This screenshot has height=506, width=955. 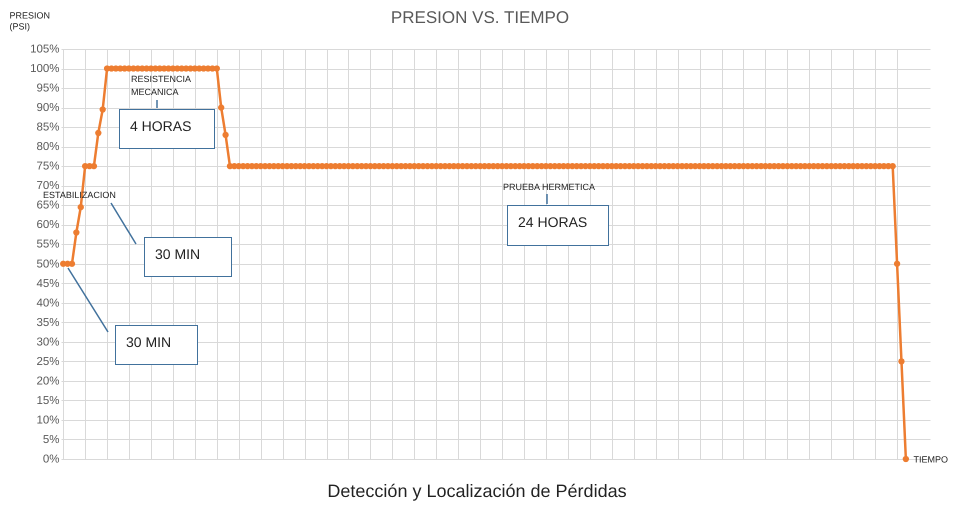 I want to click on y-tick-label: 25%, so click(x=48, y=362).